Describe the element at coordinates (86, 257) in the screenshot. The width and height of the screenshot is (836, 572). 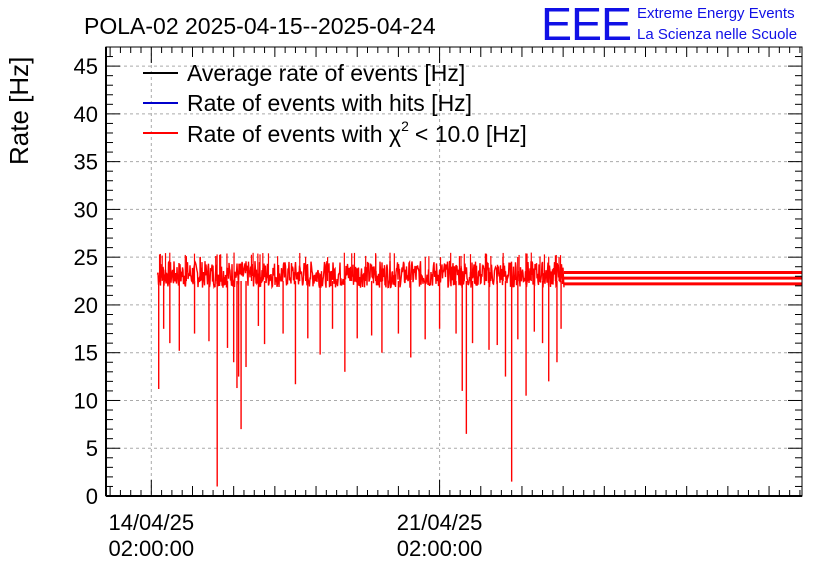
I see `y-tick-label-25: 25` at that location.